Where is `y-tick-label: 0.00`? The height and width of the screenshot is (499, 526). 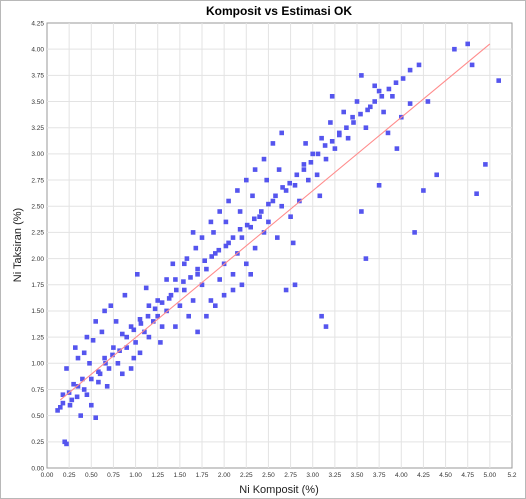 y-tick-label: 0.00 is located at coordinates (37, 468).